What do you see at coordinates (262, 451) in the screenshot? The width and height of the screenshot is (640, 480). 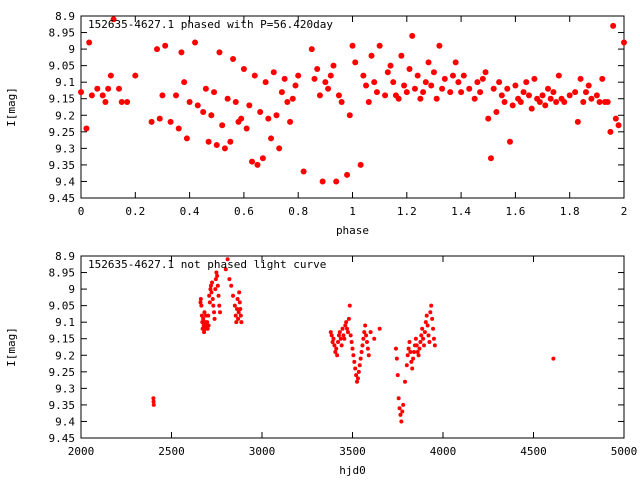 I see `x-tick-label: 3000` at bounding box center [262, 451].